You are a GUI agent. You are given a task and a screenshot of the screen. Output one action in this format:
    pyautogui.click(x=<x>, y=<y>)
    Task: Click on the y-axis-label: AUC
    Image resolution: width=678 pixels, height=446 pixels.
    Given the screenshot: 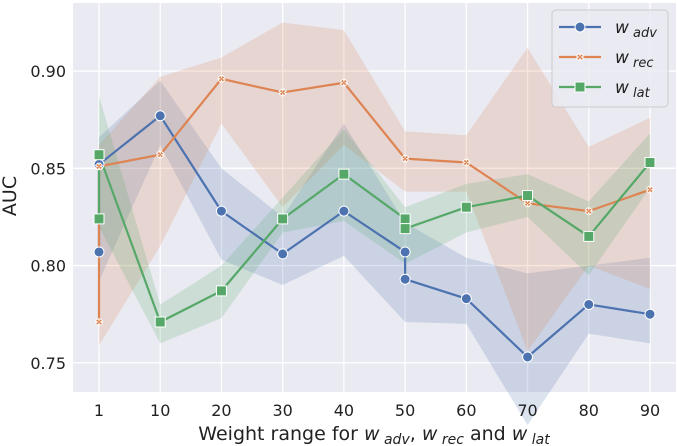 What is the action you would take?
    pyautogui.click(x=10, y=196)
    